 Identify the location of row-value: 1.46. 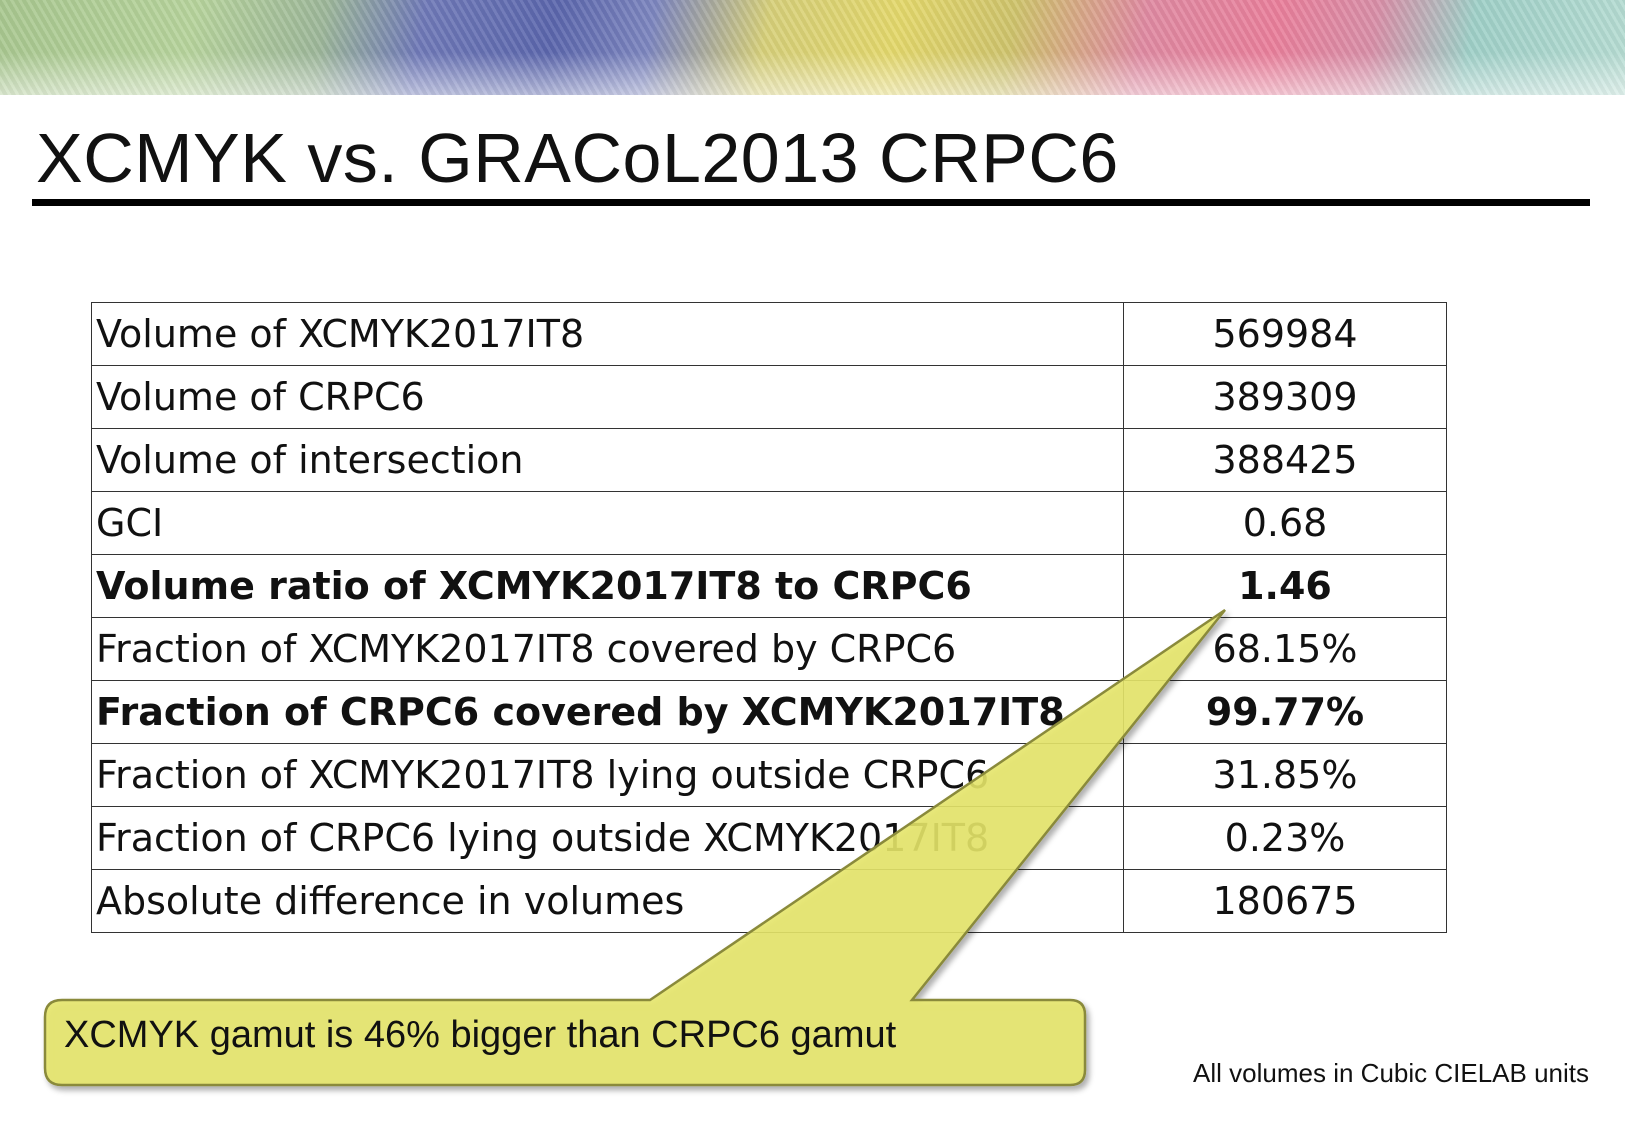
(1285, 586).